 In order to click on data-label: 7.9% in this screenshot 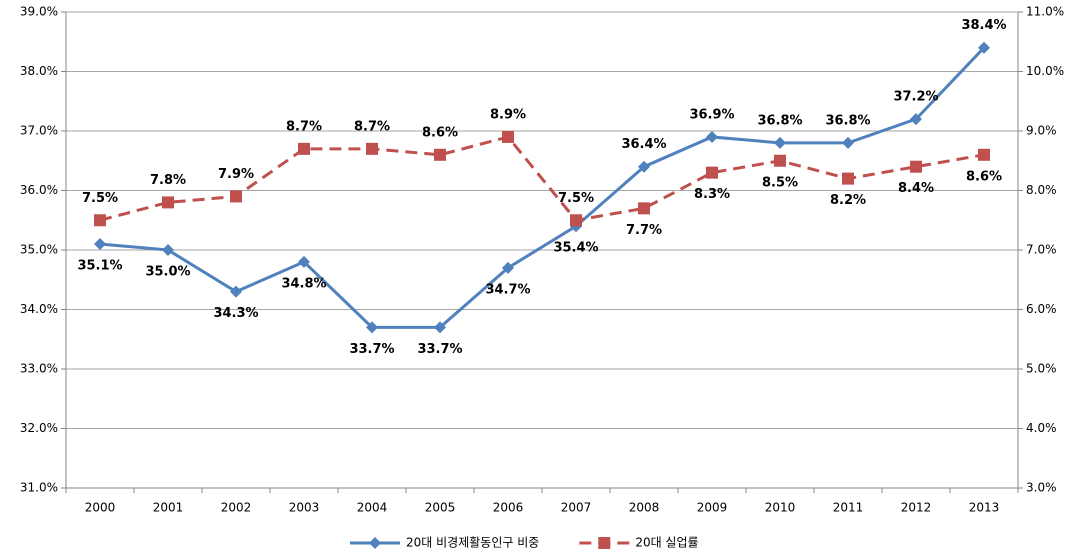, I will do `click(236, 174)`.